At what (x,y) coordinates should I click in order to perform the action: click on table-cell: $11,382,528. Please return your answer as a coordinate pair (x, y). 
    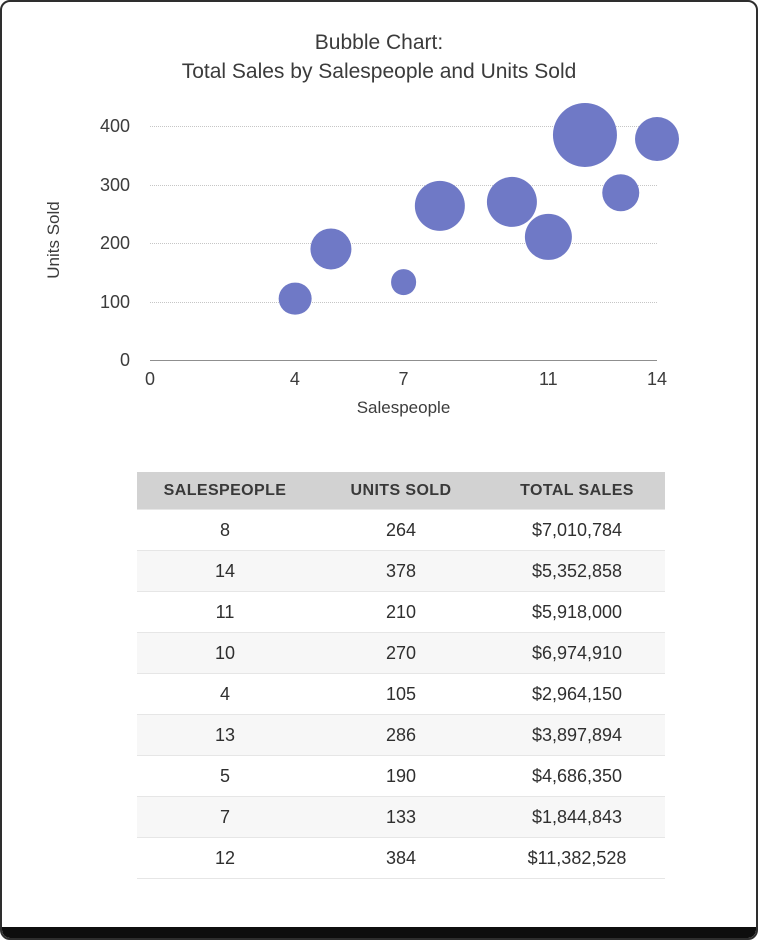
    Looking at the image, I should click on (577, 858).